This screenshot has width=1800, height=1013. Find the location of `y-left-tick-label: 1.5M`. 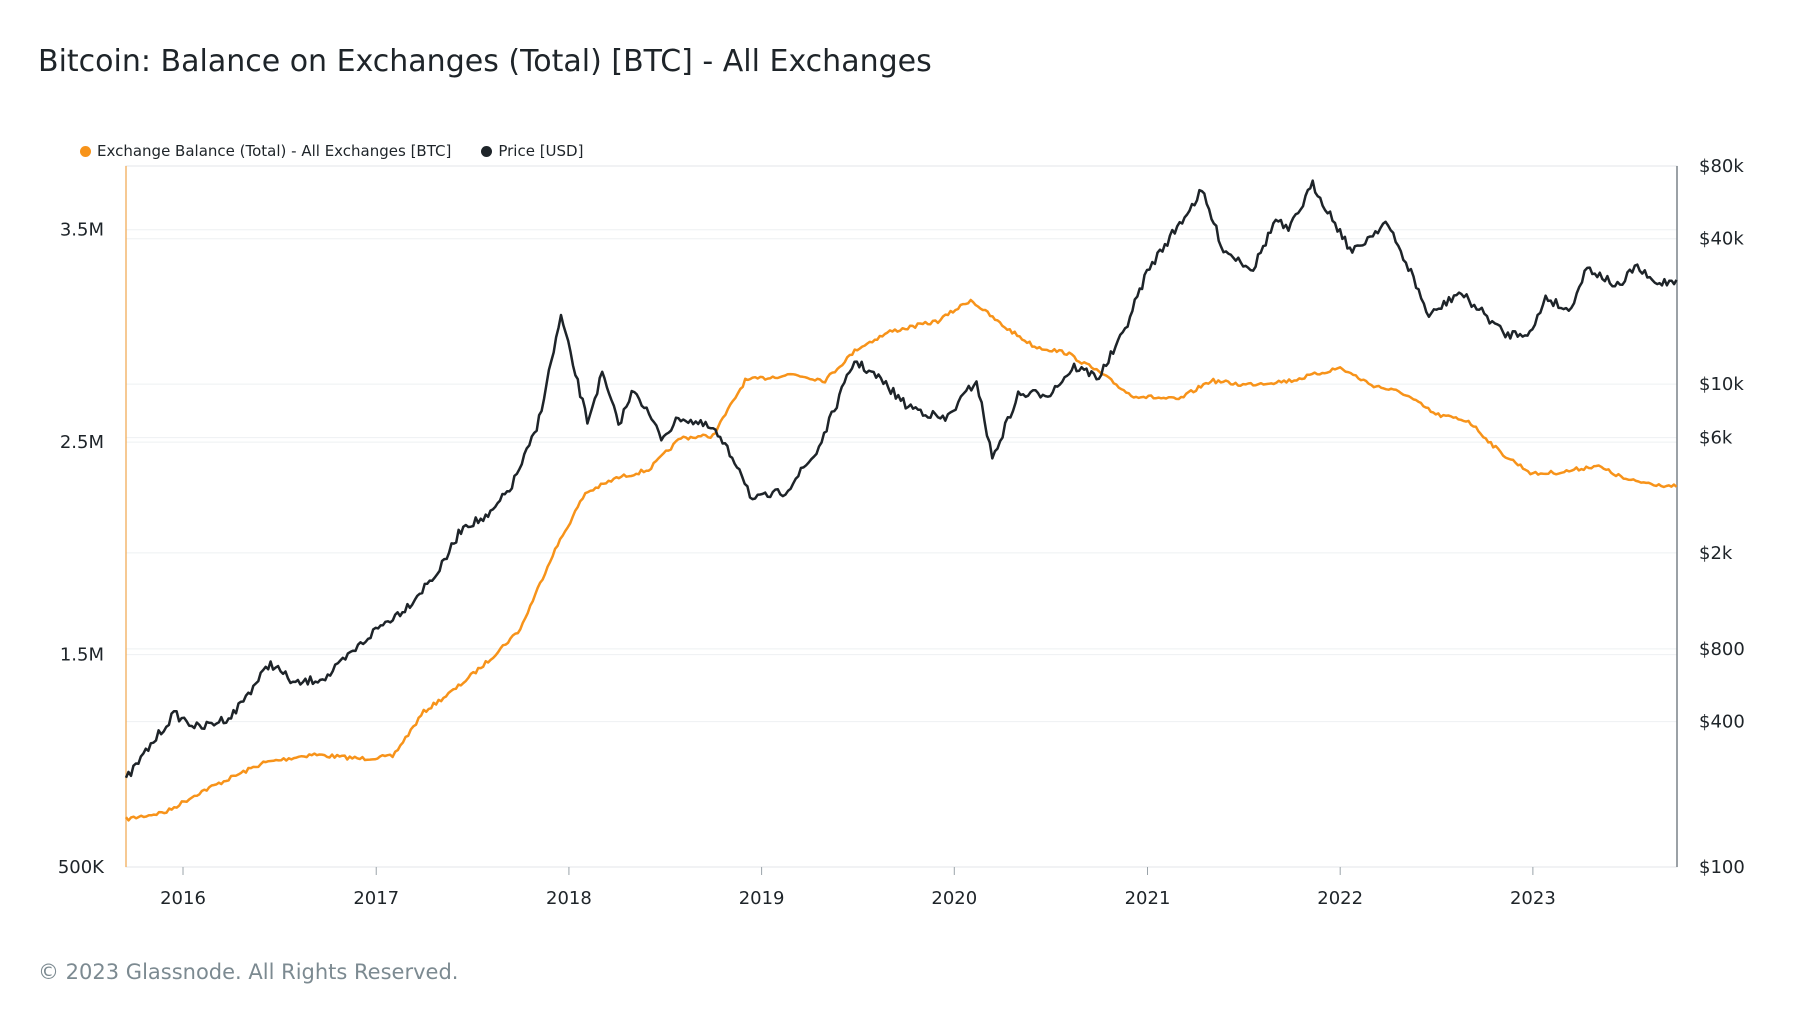

y-left-tick-label: 1.5M is located at coordinates (82, 655).